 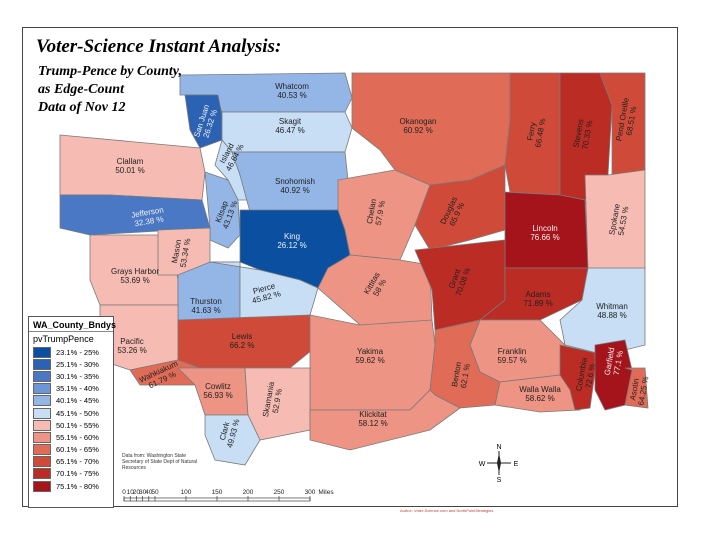 What do you see at coordinates (612, 306) in the screenshot?
I see `county-name-label: Whitman` at bounding box center [612, 306].